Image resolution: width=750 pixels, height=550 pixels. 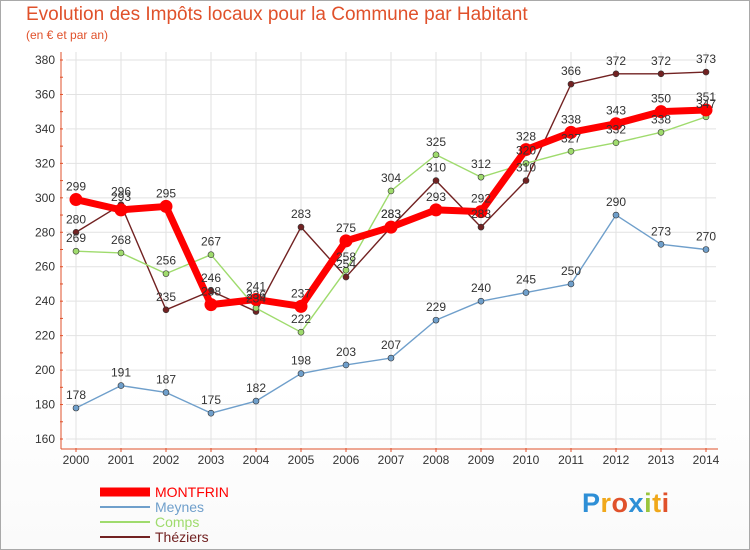 What do you see at coordinates (526, 137) in the screenshot?
I see `data-label-montfrin: 328` at bounding box center [526, 137].